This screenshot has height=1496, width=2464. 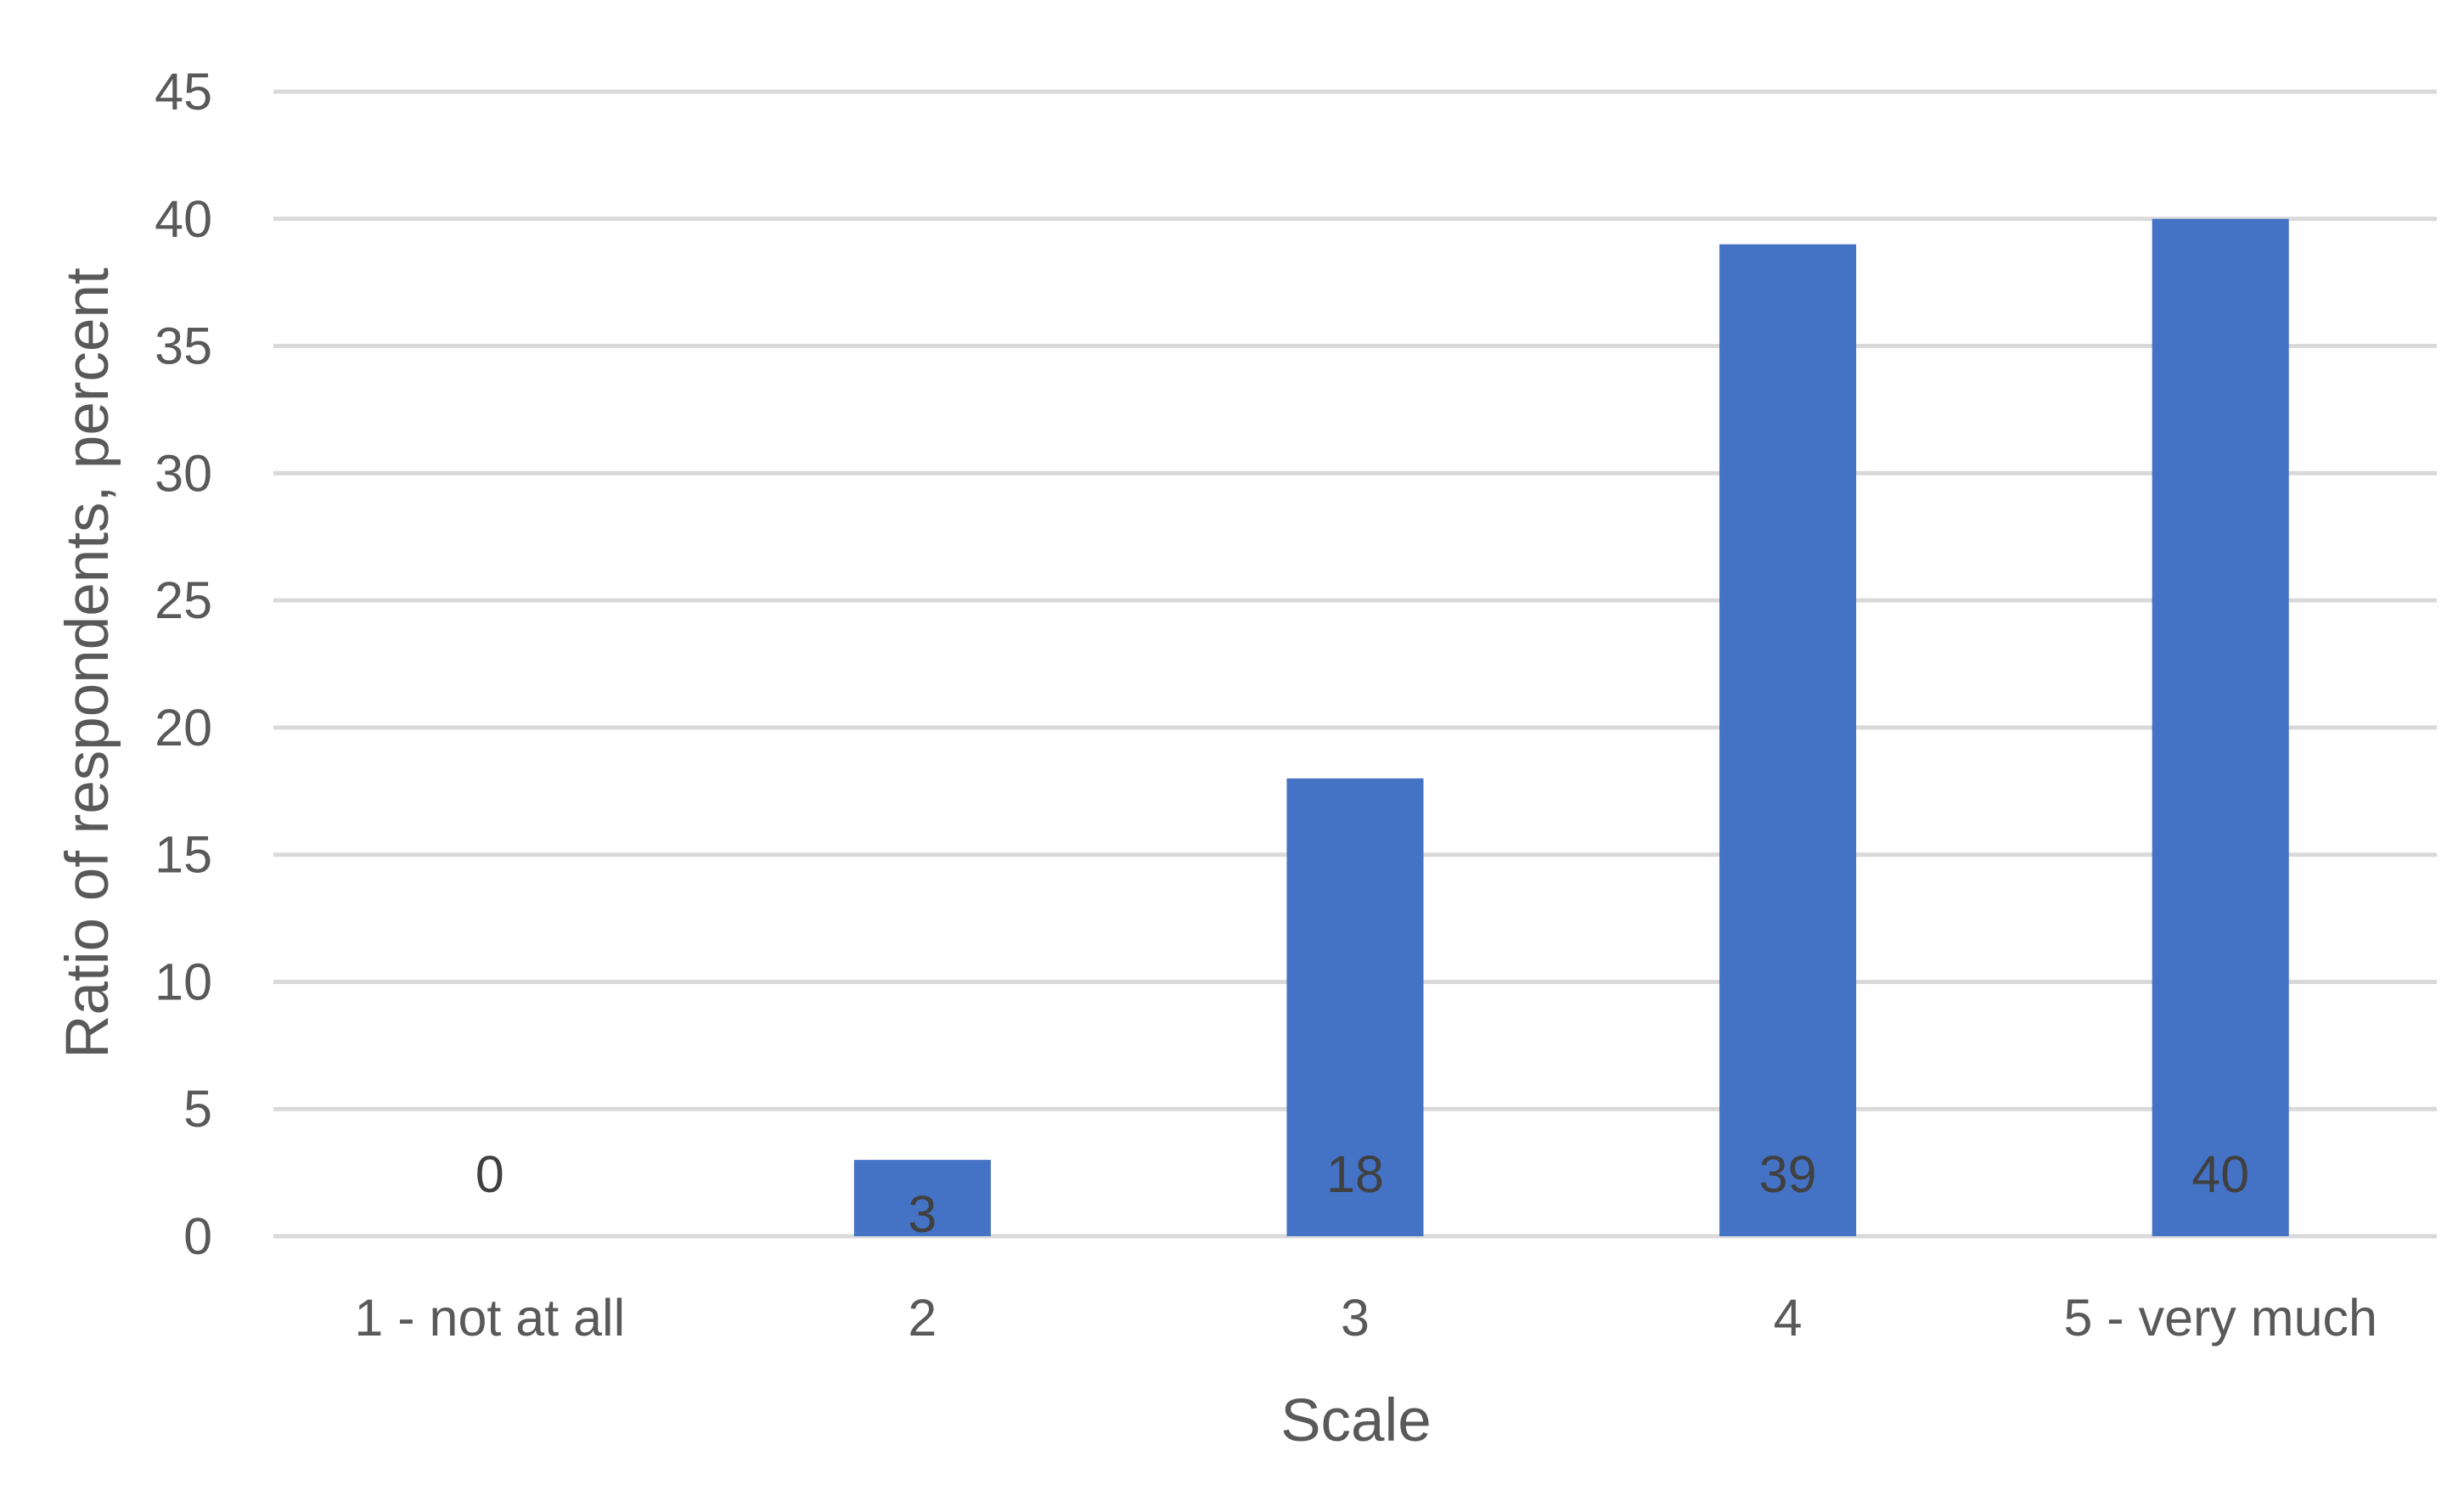 What do you see at coordinates (183, 600) in the screenshot?
I see `y-tick-label: 25` at bounding box center [183, 600].